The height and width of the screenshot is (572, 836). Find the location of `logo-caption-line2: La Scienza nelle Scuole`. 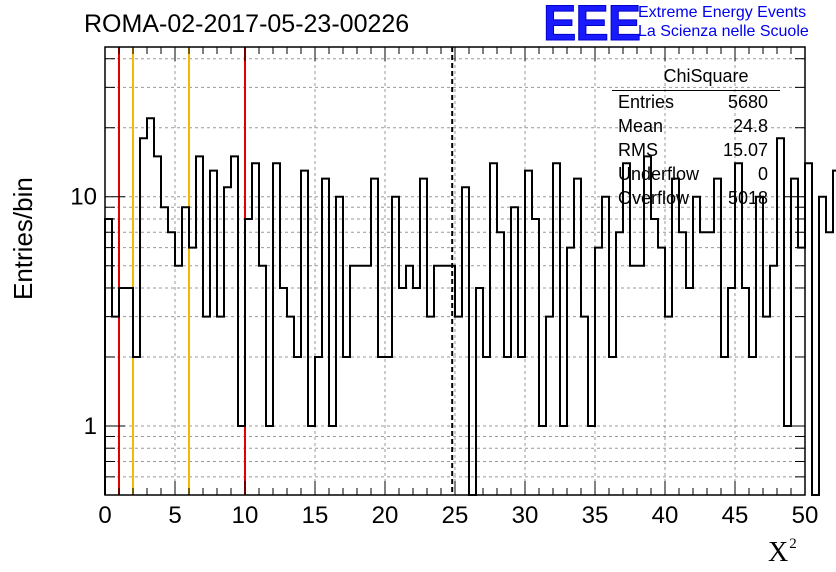

logo-caption-line2: La Scienza nelle Scuole is located at coordinates (723, 31).